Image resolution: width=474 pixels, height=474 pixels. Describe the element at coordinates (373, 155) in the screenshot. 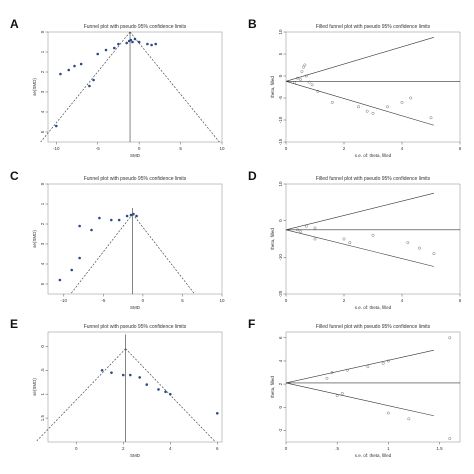

I see `x-axis-label: s.e. of: theta, filled` at that location.